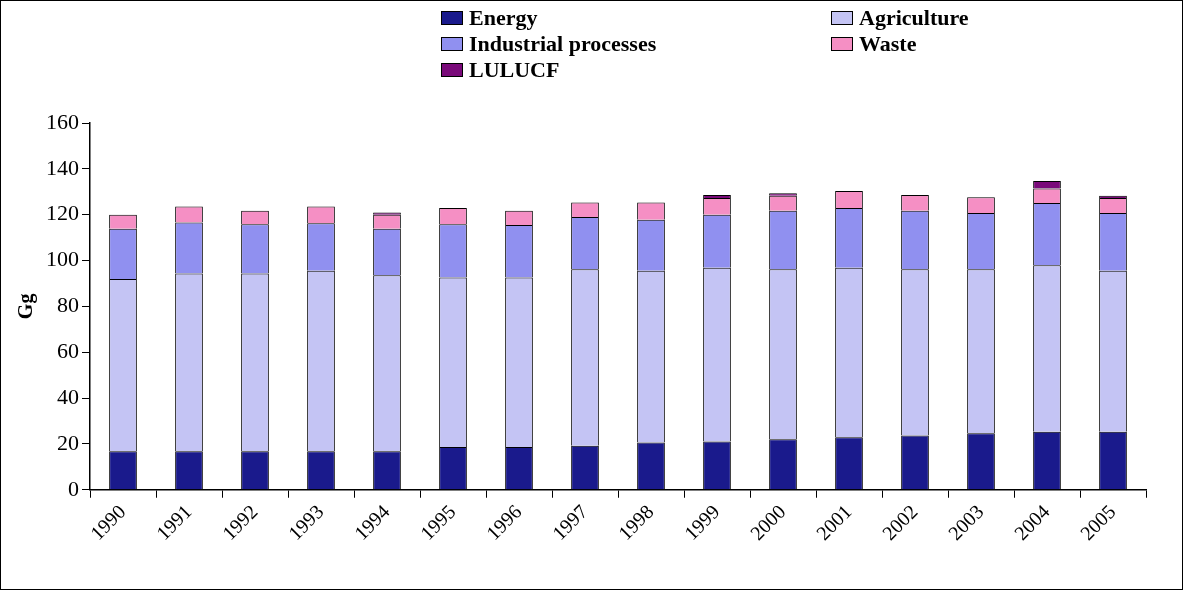  Describe the element at coordinates (563, 44) in the screenshot. I see `legend-label: Industrial processes` at that location.